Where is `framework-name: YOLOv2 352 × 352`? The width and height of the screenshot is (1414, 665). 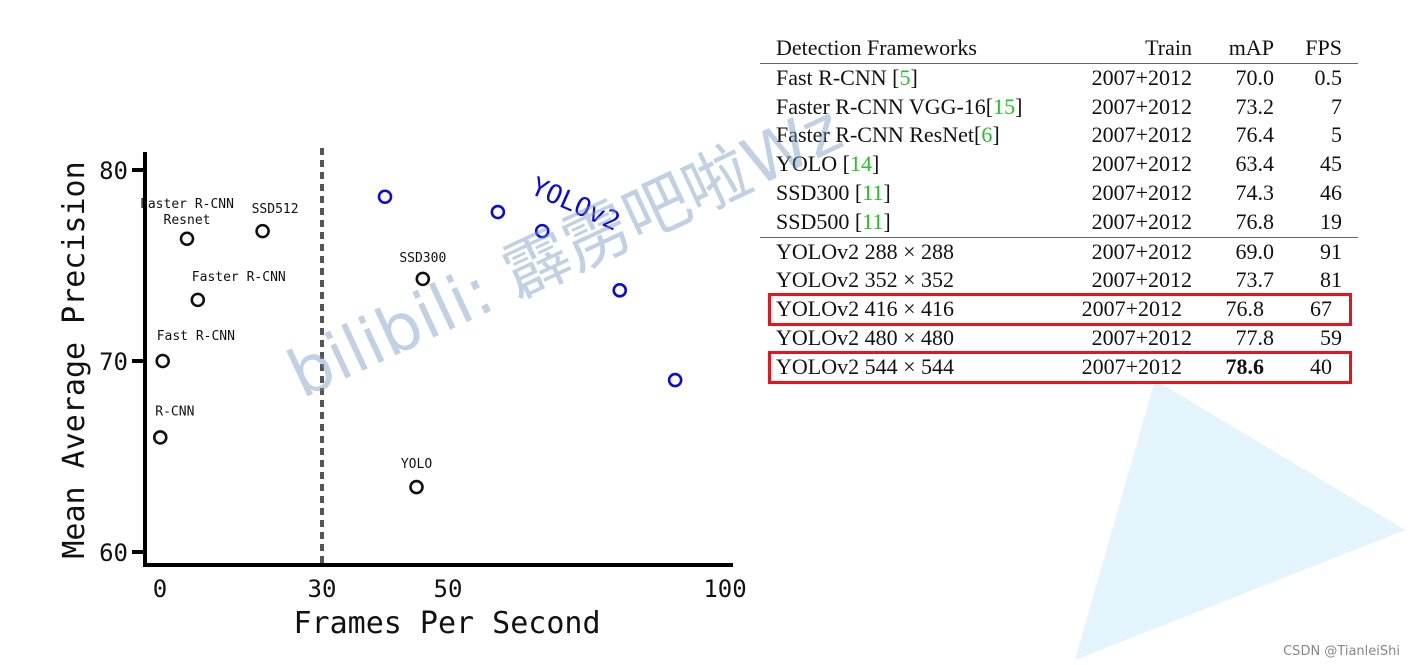 framework-name: YOLOv2 352 × 352 is located at coordinates (865, 280).